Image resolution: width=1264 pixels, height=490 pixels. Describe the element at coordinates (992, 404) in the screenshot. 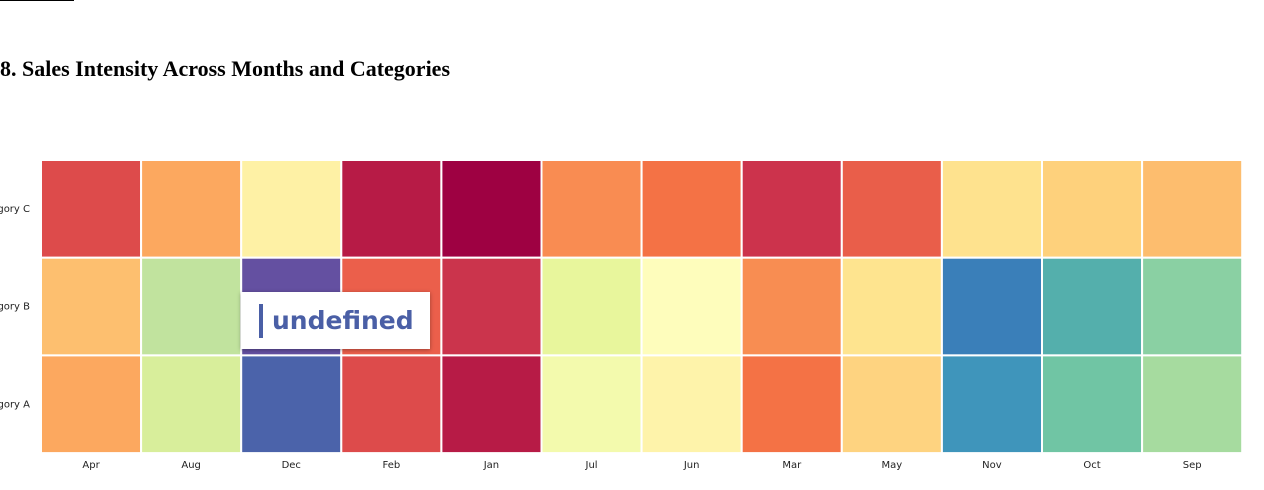

I see `heatmap-cell-gory-a-nov` at that location.